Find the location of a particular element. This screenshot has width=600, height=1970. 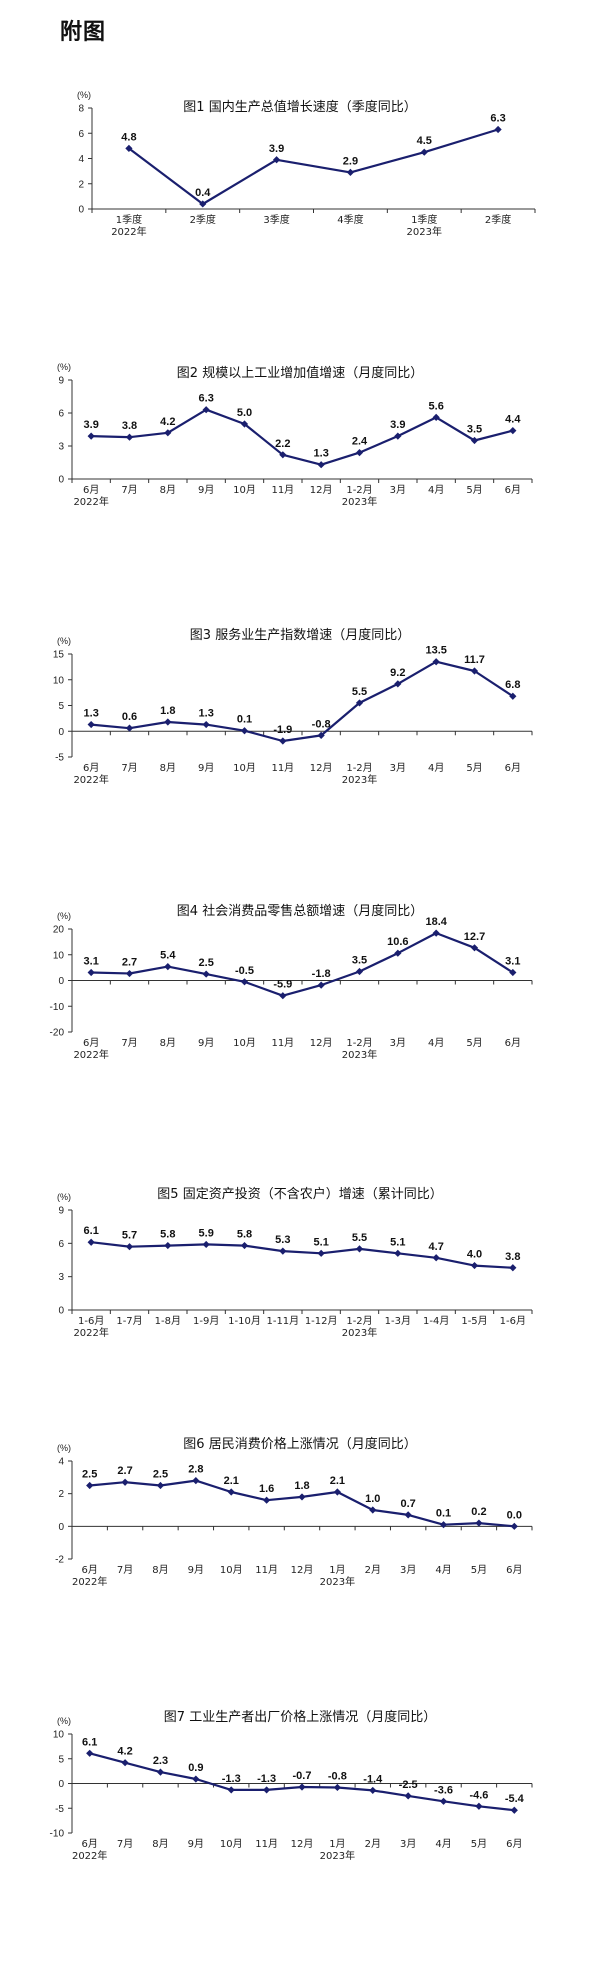

x-category-label: 1-3月 is located at coordinates (398, 1321).